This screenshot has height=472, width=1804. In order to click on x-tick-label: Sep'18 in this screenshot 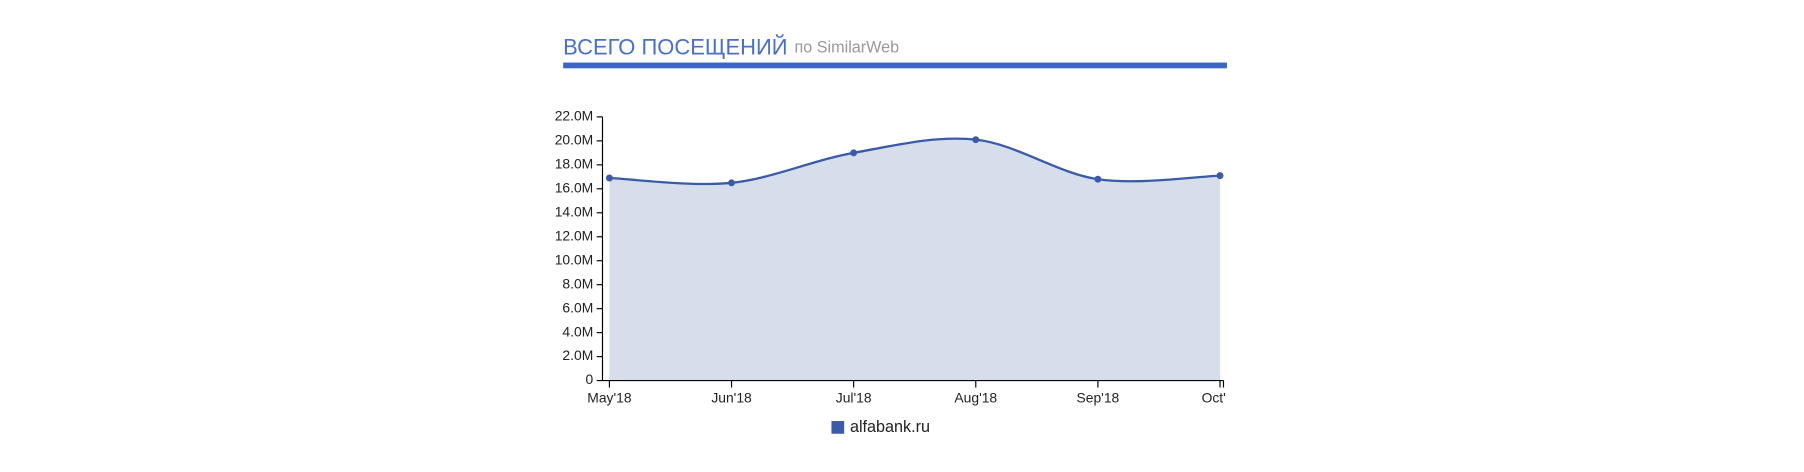, I will do `click(1098, 398)`.